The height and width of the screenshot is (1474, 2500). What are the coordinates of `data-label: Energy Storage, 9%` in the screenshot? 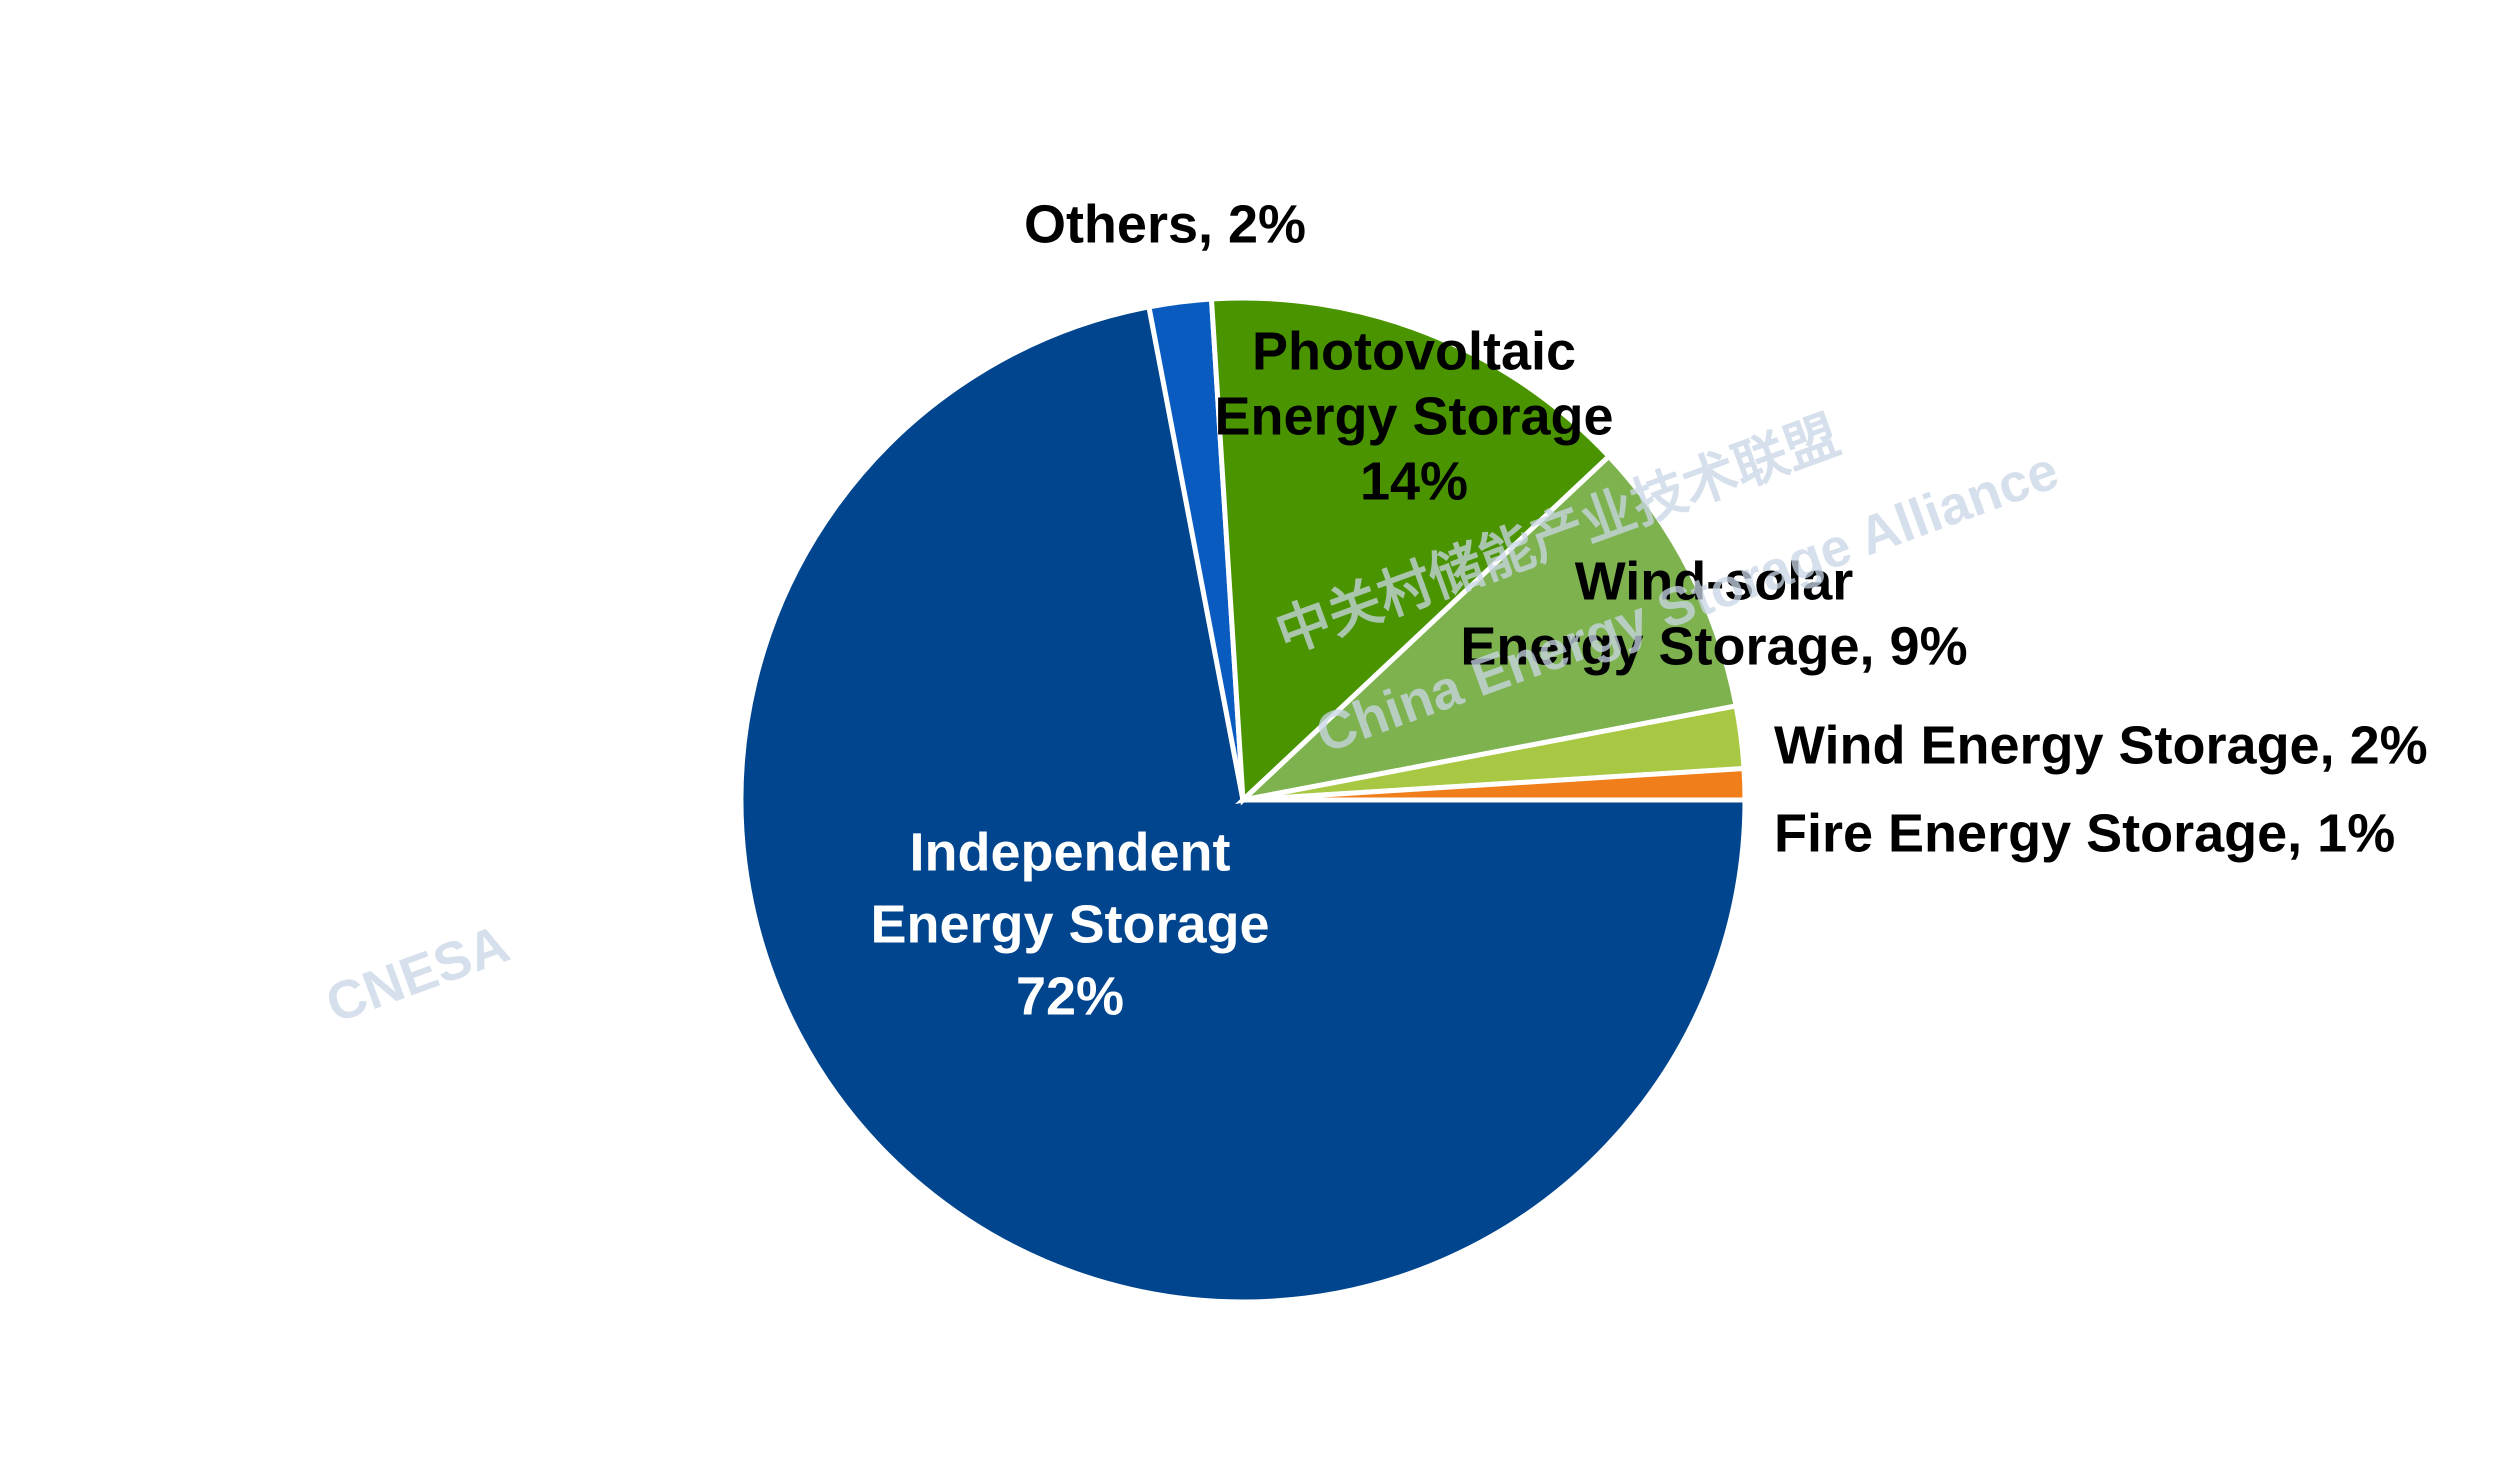 It's located at (1713, 646).